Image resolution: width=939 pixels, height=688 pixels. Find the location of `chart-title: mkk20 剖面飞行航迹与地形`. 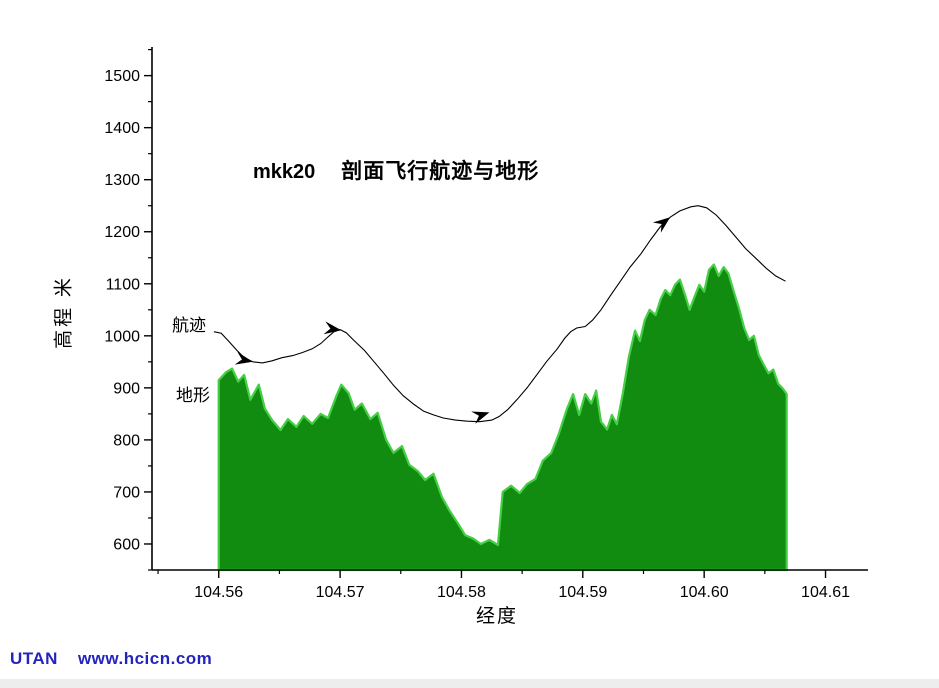

chart-title: mkk20 剖面飞行航迹与地形 is located at coordinates (396, 170).